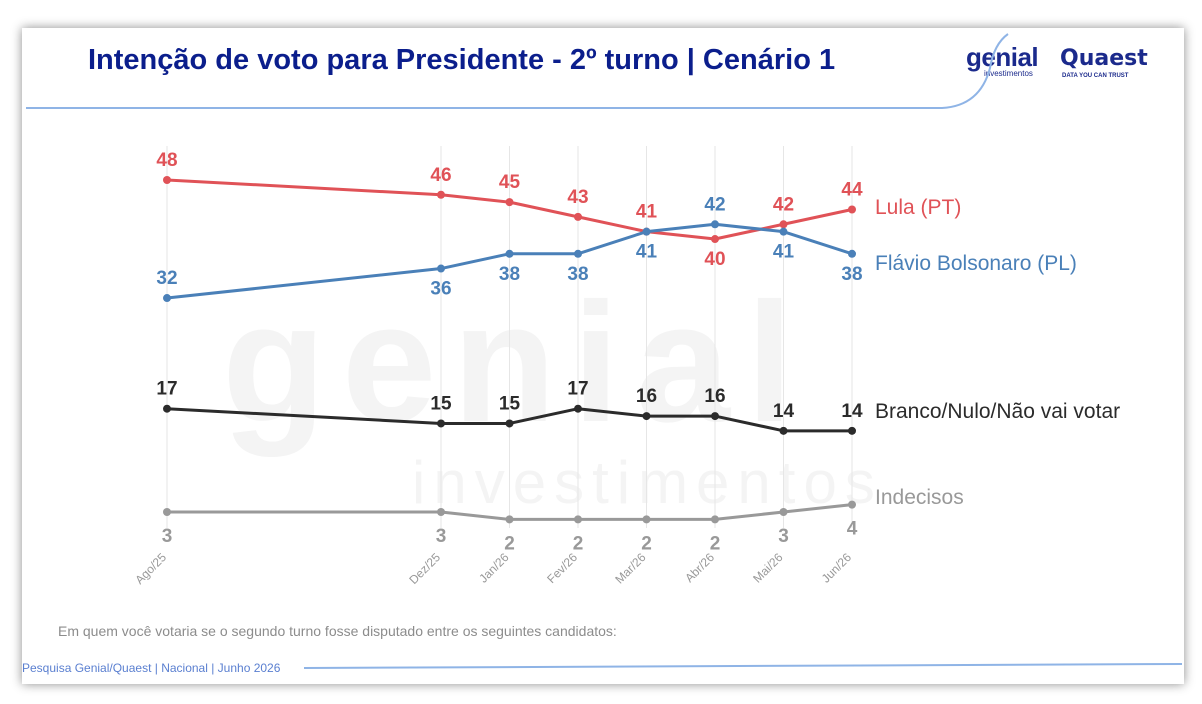 The width and height of the screenshot is (1202, 704). Describe the element at coordinates (1008, 73) in the screenshot. I see `genial-logo-sub: investimentos` at that location.